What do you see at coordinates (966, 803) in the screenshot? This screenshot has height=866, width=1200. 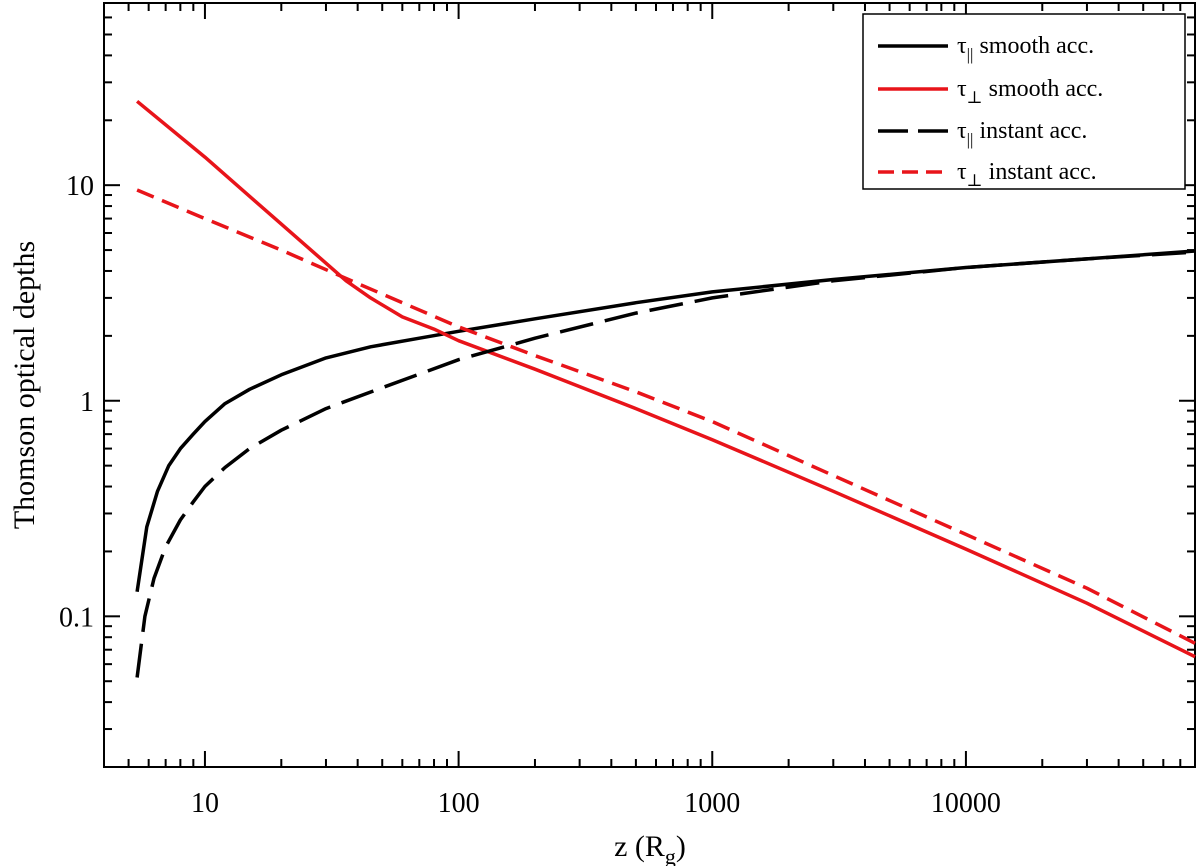 I see `x-tick-label: 10000` at bounding box center [966, 803].